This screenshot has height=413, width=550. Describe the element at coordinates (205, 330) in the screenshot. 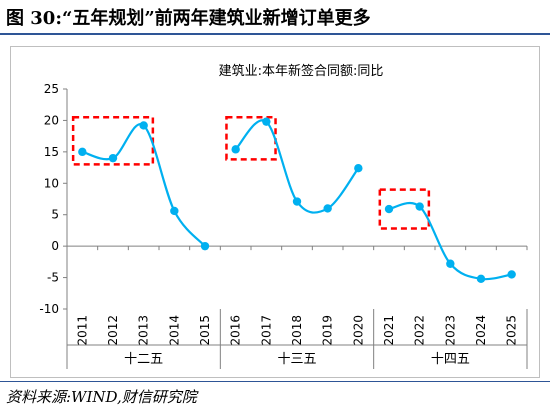

I see `x-tick-label: 2015` at that location.